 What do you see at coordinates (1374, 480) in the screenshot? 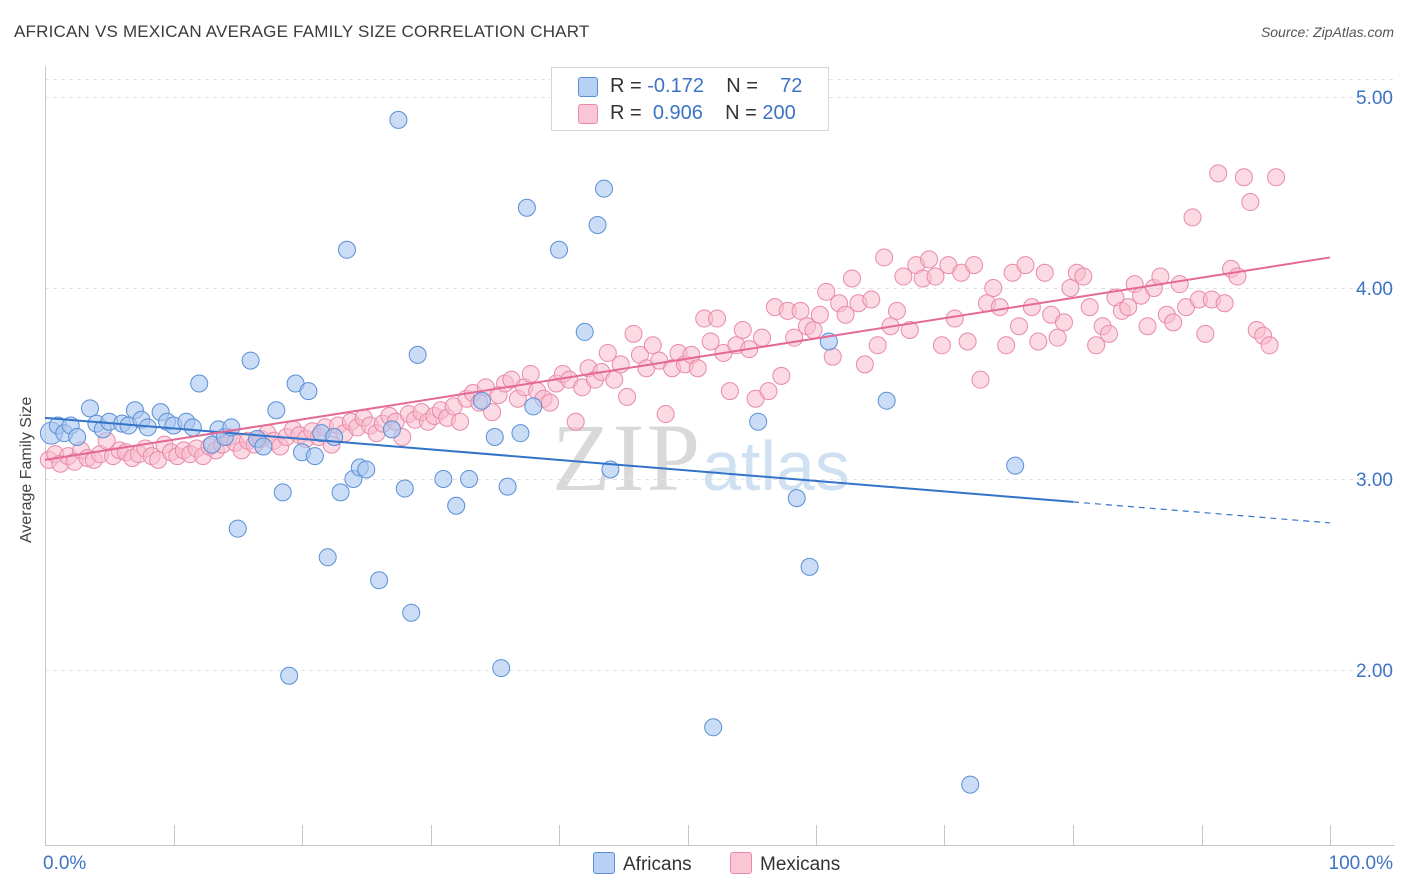
I see `y-tick-label: 3.00` at bounding box center [1374, 480].